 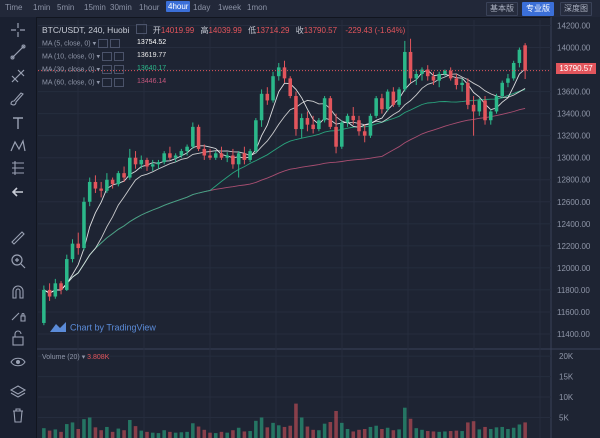 What do you see at coordinates (68, 83) in the screenshot?
I see `ma-label: MA (60, close, 0)` at bounding box center [68, 83].